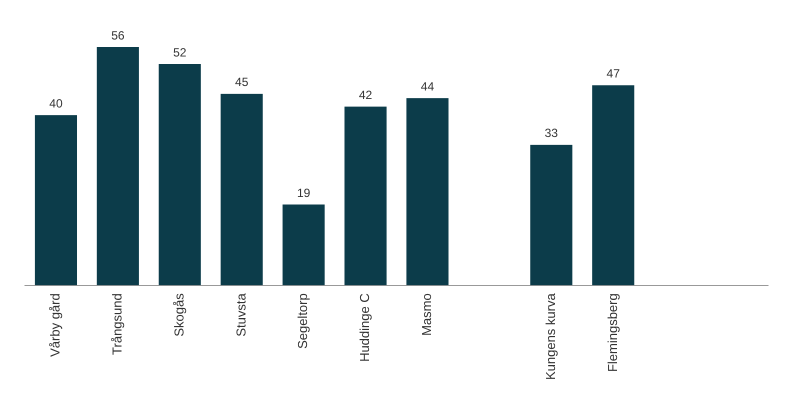 The height and width of the screenshot is (418, 796). Describe the element at coordinates (56, 103) in the screenshot. I see `data-label: 40` at that location.